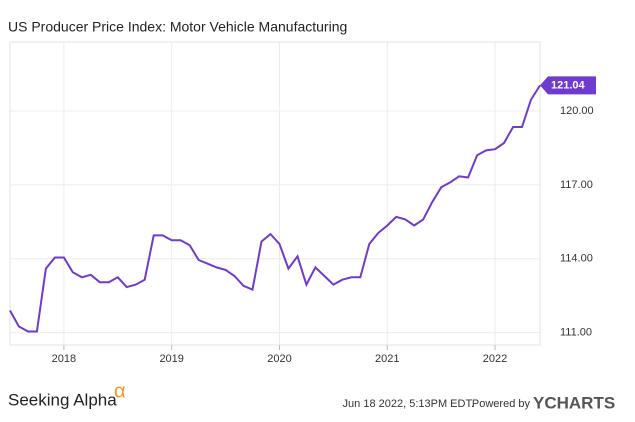  I want to click on provider: YCHARTS, so click(574, 402).